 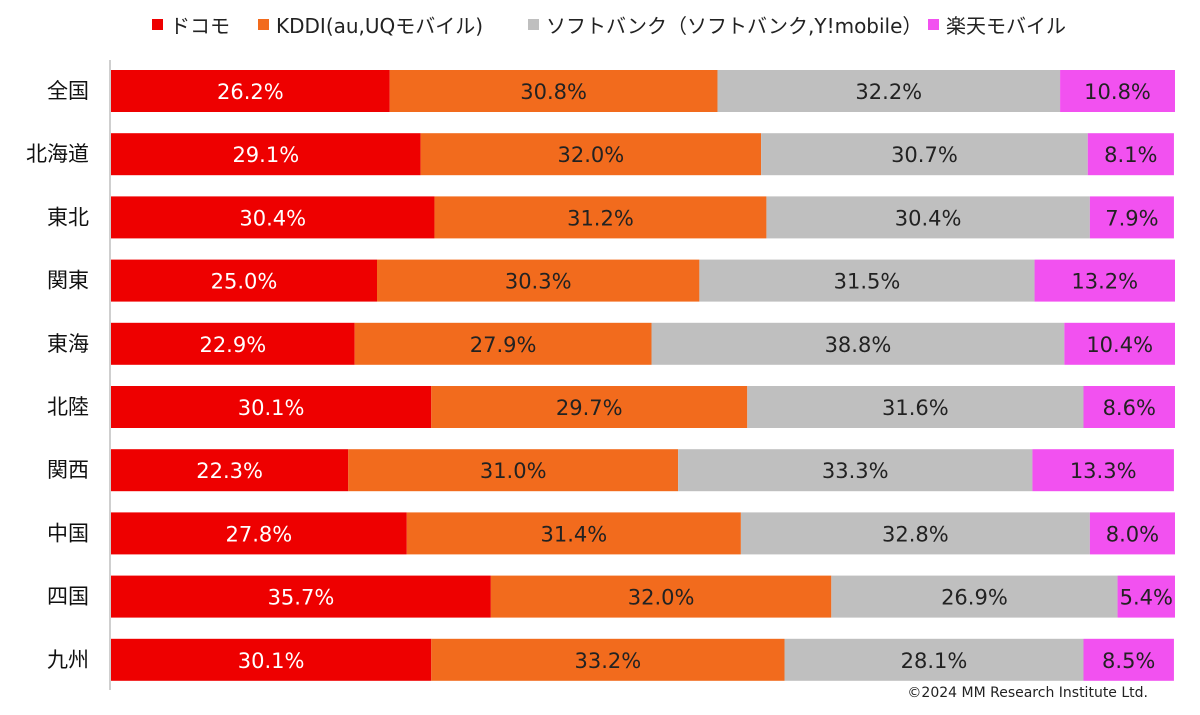 I want to click on data-label: 27.9%, so click(x=503, y=345).